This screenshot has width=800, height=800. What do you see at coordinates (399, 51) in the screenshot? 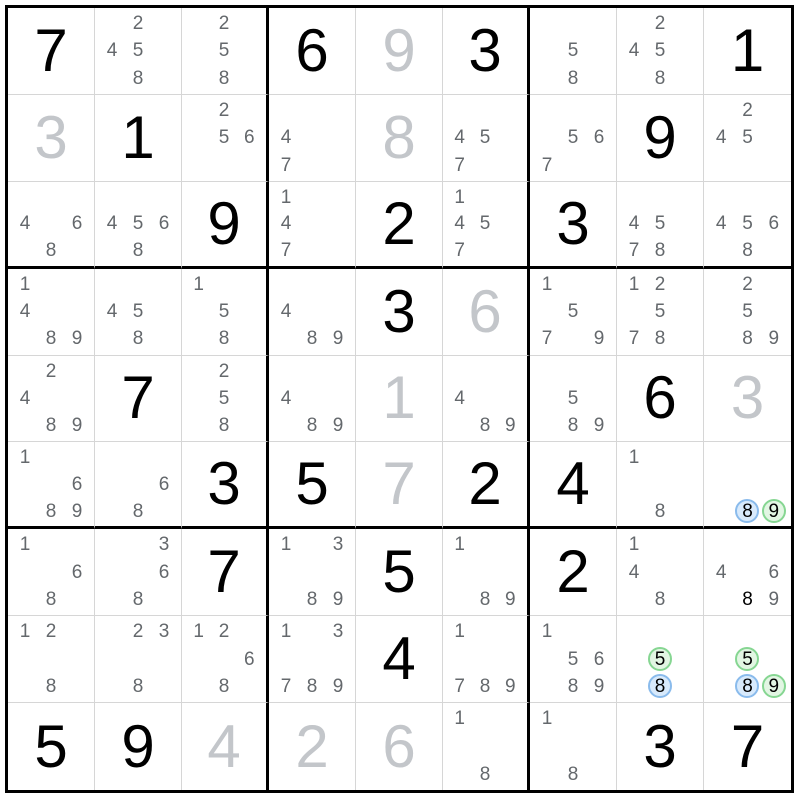
I see `cell-r1c5: 9` at bounding box center [399, 51].